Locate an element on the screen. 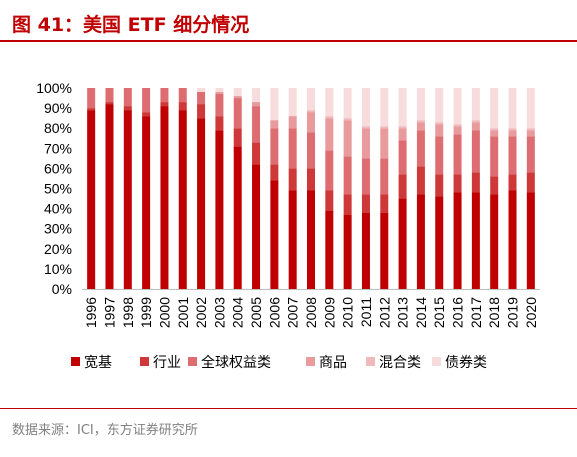 The width and height of the screenshot is (577, 457). legend-label: 行业 is located at coordinates (167, 363).